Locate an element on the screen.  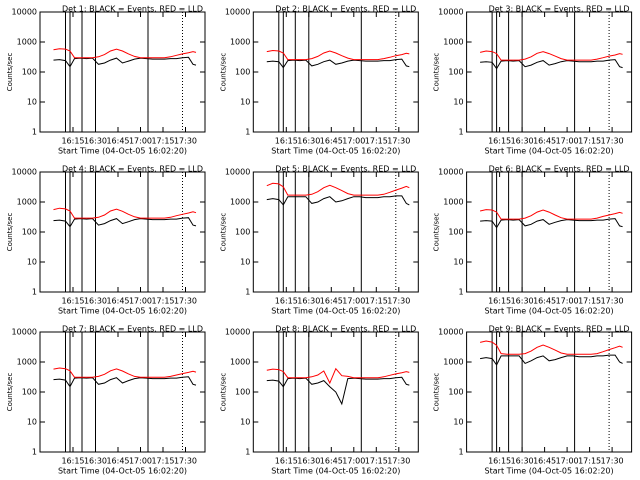
chart-title: Det 2: BLACK = Events, RED = LLD is located at coordinates (345, 9).